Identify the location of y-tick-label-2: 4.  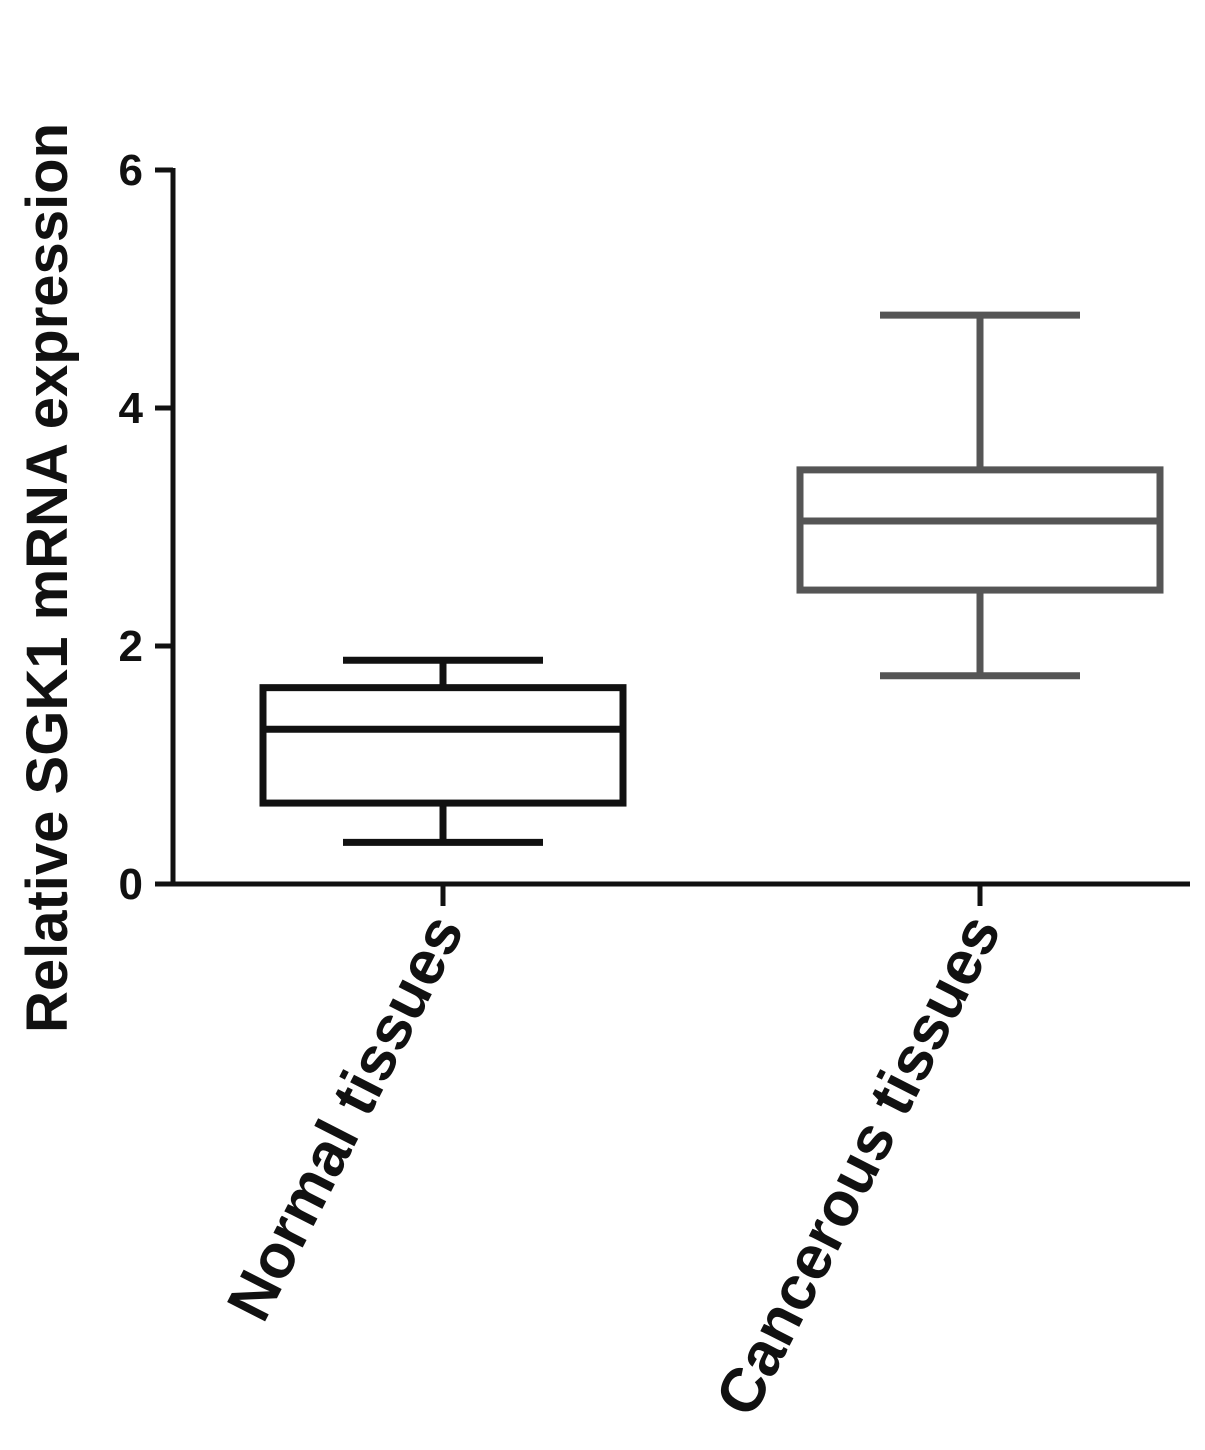
(131, 408).